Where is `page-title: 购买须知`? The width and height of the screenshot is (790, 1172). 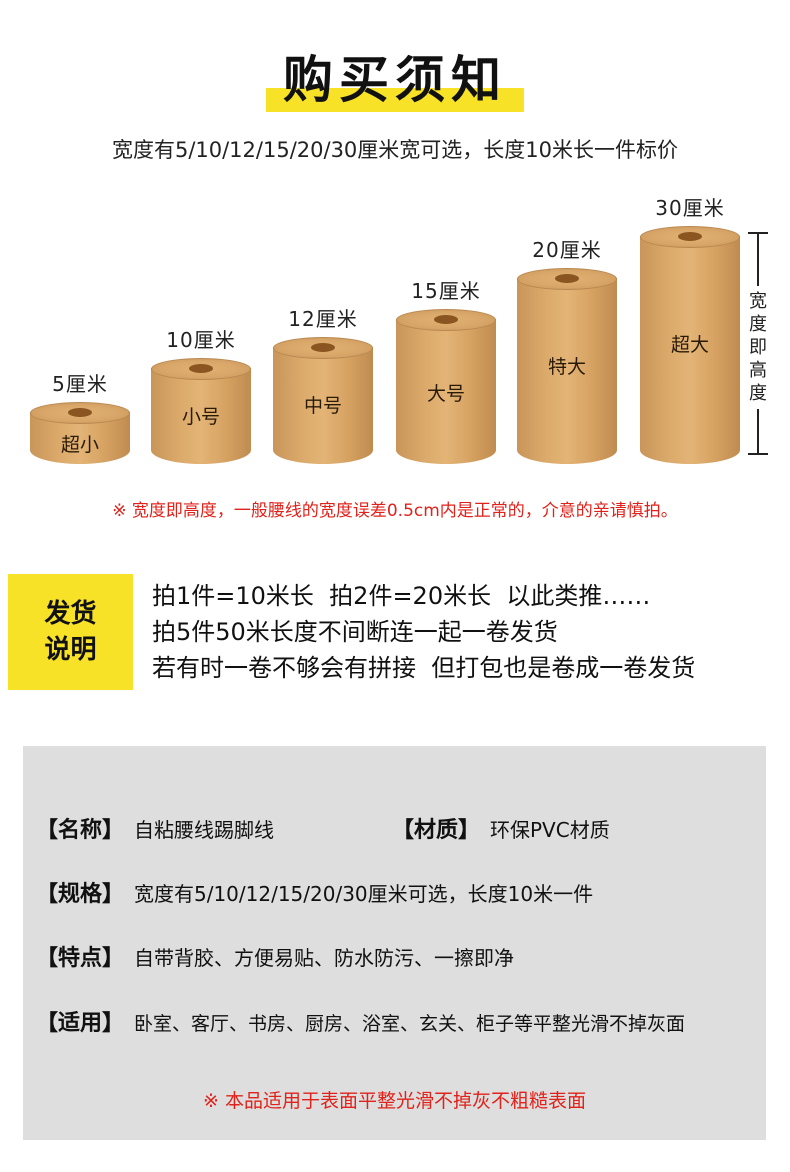 page-title: 购买须知 is located at coordinates (395, 80).